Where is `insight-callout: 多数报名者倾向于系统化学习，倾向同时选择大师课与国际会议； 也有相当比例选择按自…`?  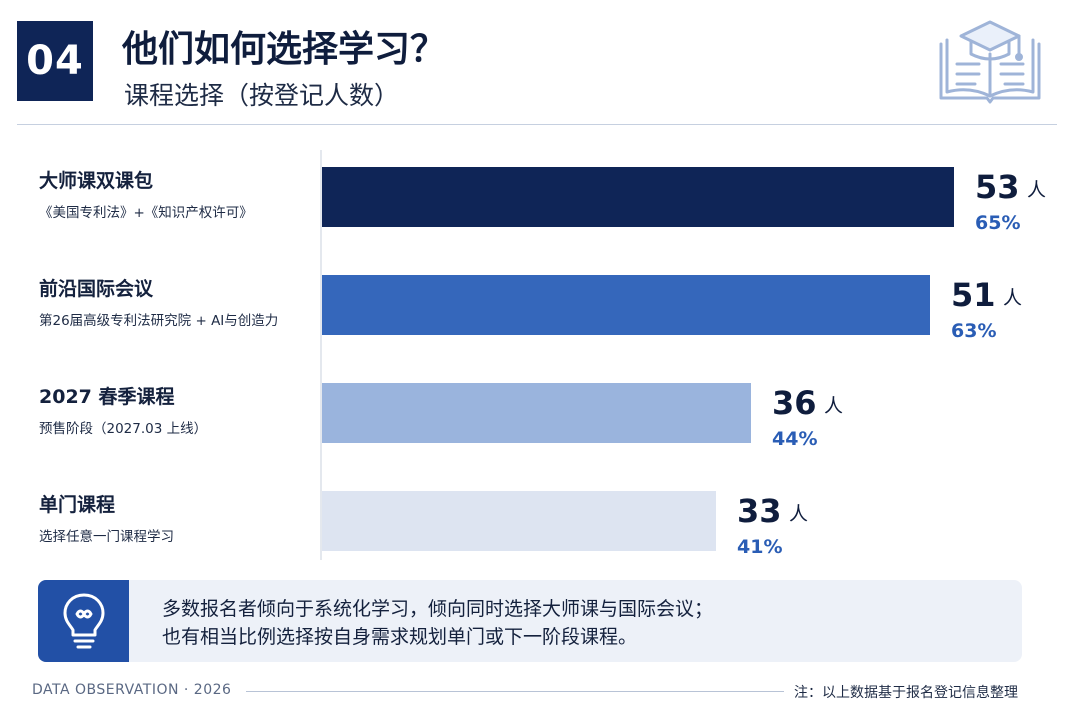
insight-callout: 多数报名者倾向于系统化学习，倾向同时选择大师课与国际会议； 也有相当比例选择按自… is located at coordinates (530, 621).